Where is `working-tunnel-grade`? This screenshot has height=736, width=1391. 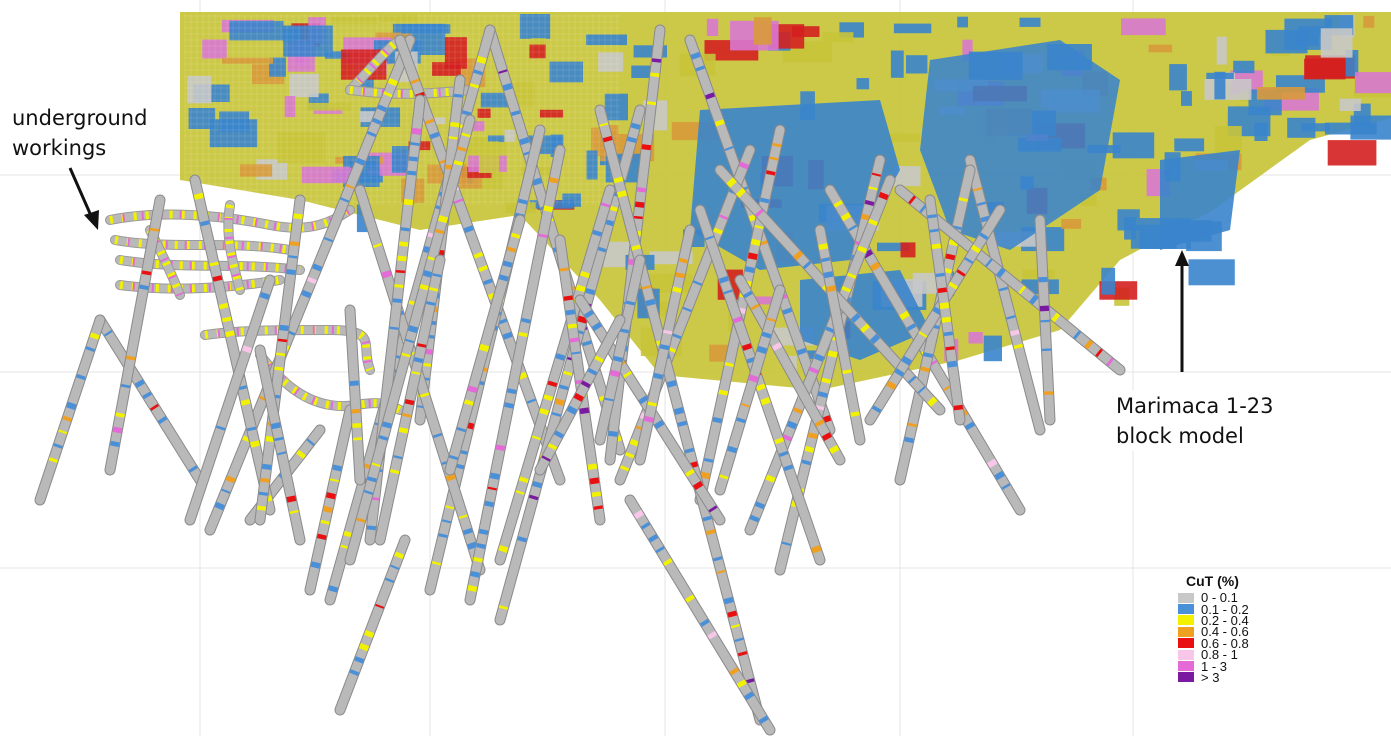 working-tunnel-grade is located at coordinates (202, 245).